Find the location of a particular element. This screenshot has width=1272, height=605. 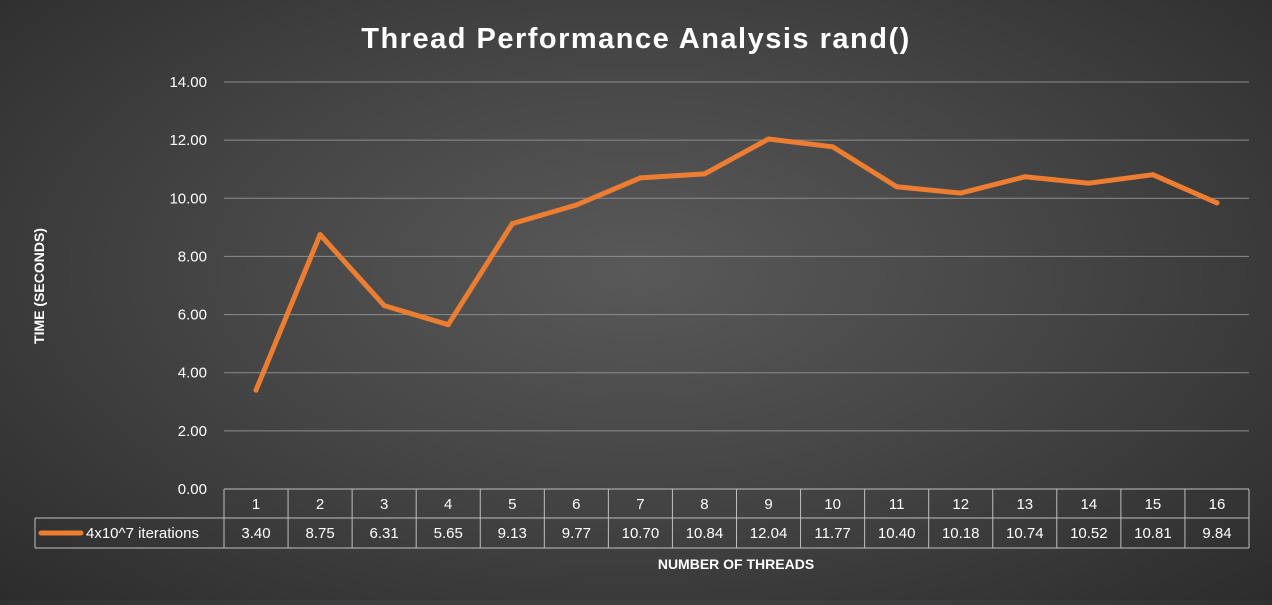

data-label: 9.84 is located at coordinates (1216, 533).